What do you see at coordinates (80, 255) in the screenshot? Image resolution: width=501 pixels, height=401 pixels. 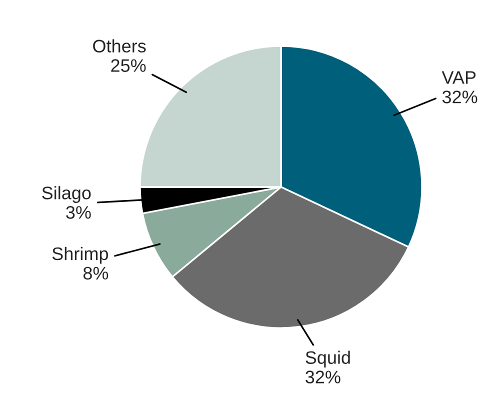 I see `slice-label: Shrimp` at bounding box center [80, 255].